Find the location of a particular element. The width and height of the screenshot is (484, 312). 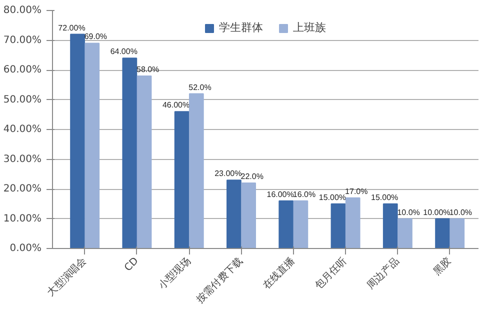

data-label: 46.00% is located at coordinates (176, 105).